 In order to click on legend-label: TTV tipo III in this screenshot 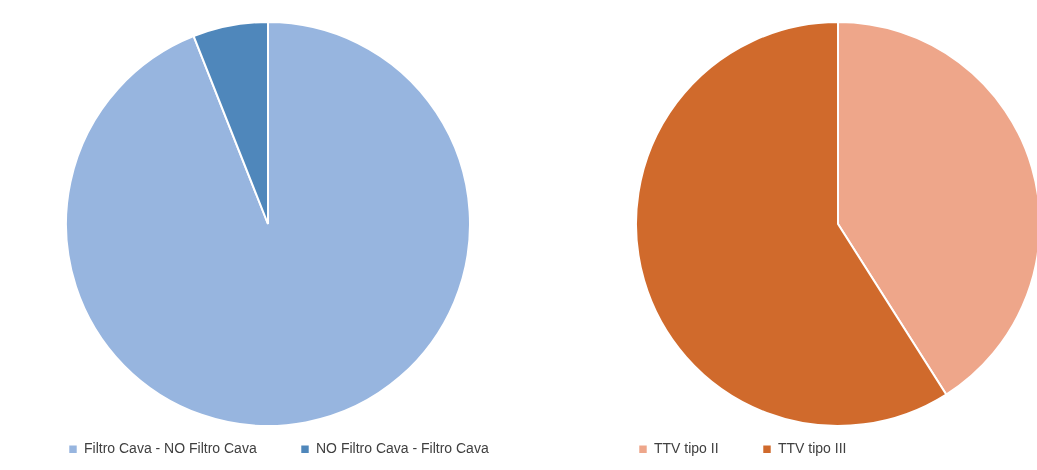, I will do `click(812, 448)`.